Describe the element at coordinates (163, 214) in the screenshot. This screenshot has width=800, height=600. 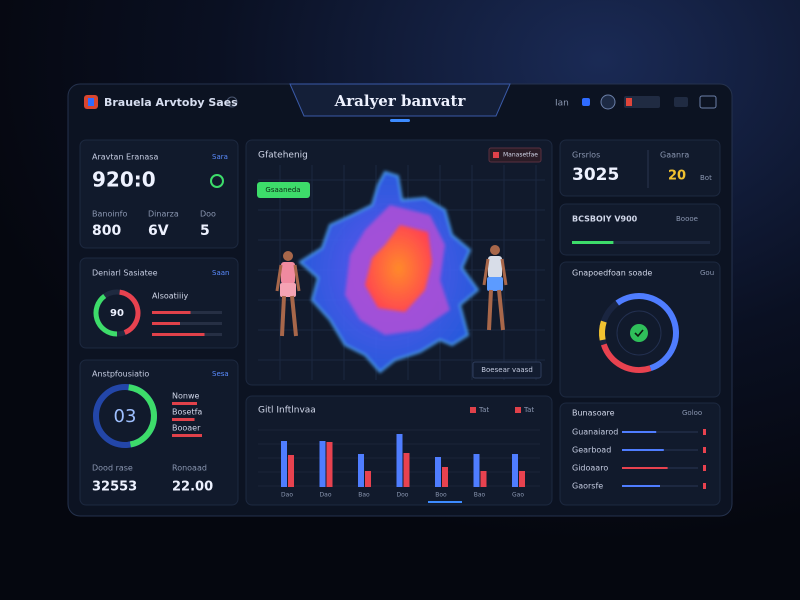
I see `stat-label: Dinarza` at that location.